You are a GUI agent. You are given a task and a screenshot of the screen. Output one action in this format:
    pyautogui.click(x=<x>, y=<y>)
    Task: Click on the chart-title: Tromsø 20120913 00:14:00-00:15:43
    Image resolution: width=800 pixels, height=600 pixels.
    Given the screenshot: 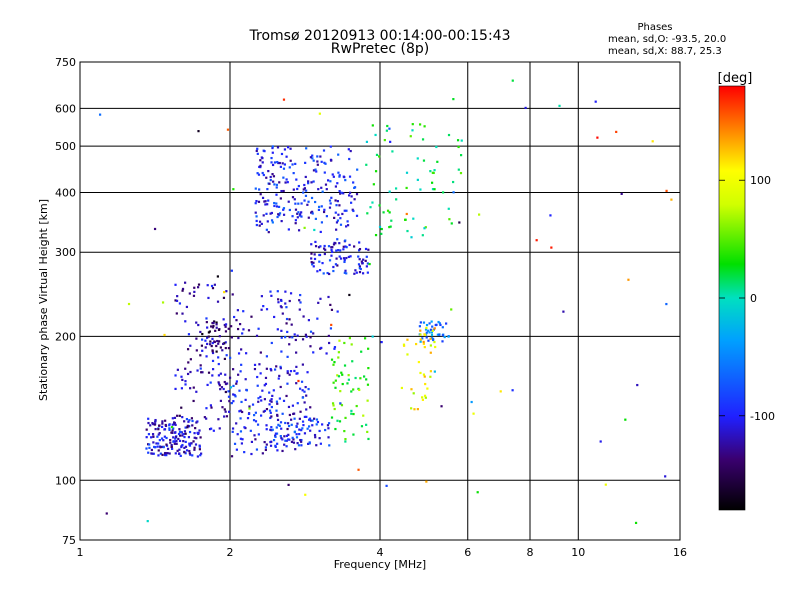 What is the action you would take?
    pyautogui.click(x=380, y=36)
    